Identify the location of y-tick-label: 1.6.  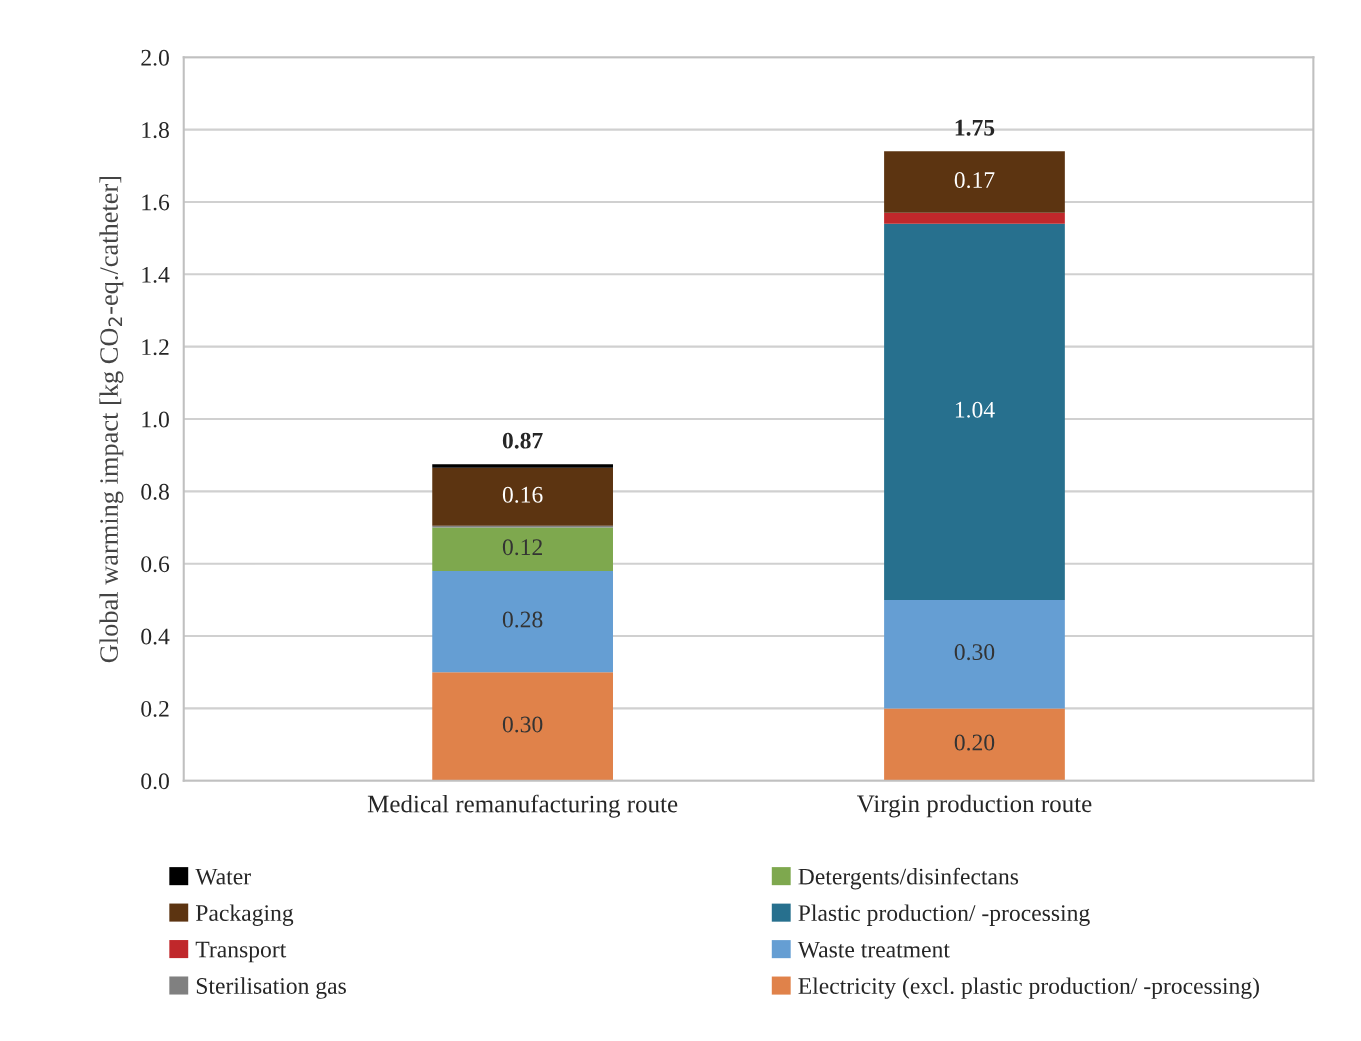
(156, 202).